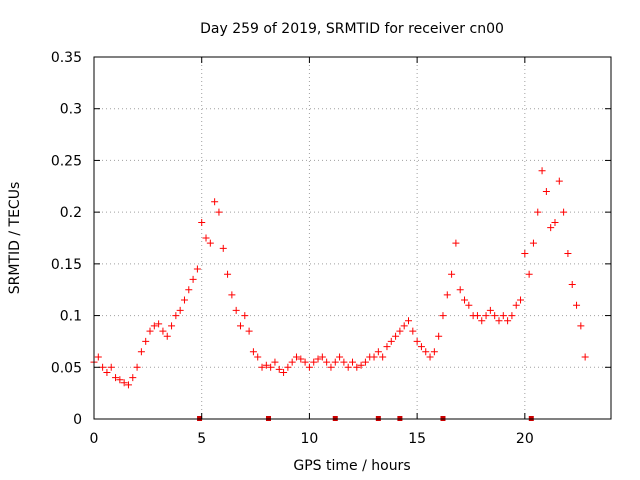  What do you see at coordinates (525, 439) in the screenshot?
I see `x-tick-label: 20` at bounding box center [525, 439].